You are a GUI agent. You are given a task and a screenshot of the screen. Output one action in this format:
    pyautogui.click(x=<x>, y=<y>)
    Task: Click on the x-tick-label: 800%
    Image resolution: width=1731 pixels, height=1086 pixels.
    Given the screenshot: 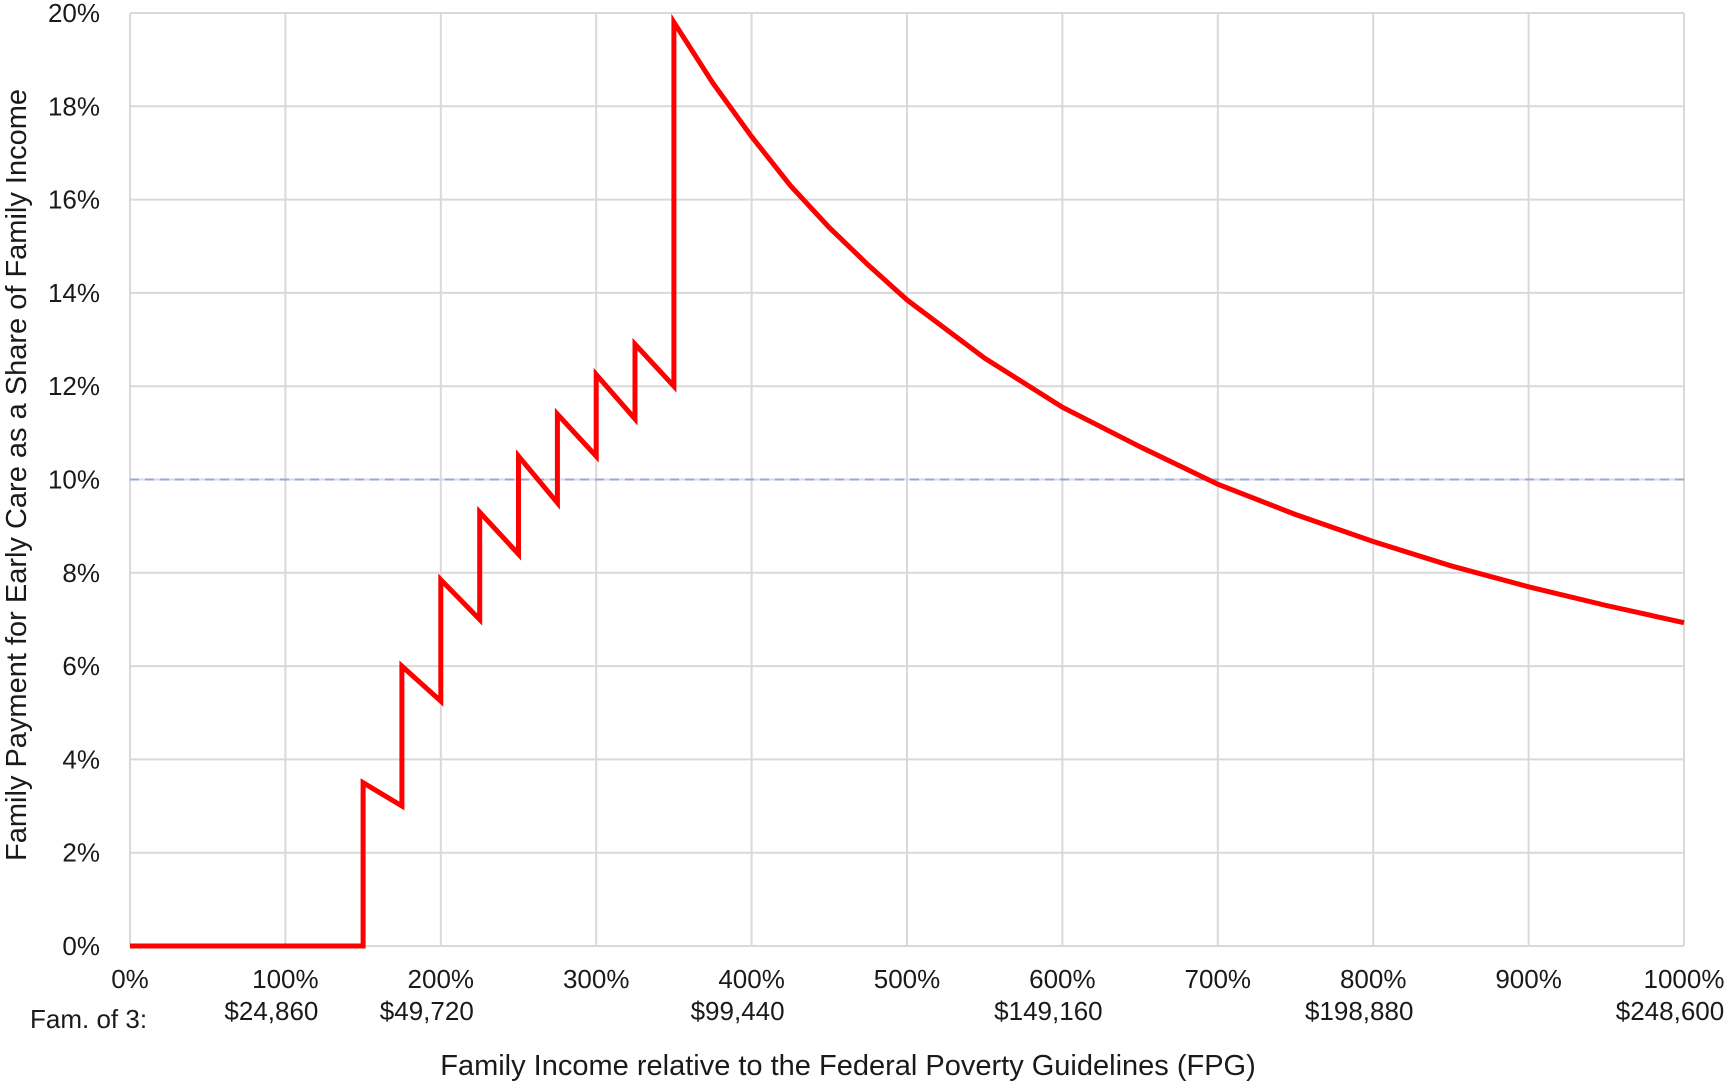 What is the action you would take?
    pyautogui.click(x=1373, y=979)
    